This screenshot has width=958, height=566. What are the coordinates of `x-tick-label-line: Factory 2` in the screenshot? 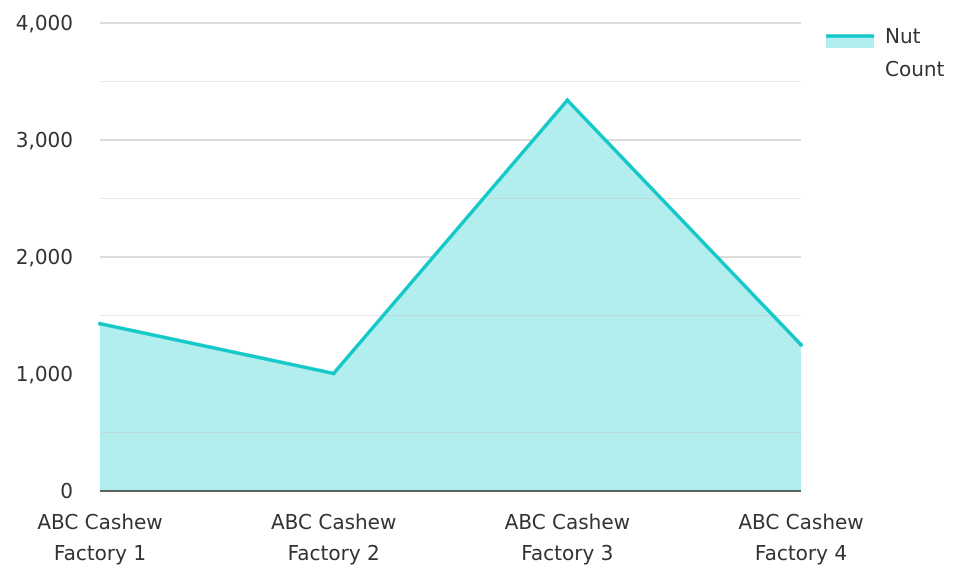 It's located at (334, 553).